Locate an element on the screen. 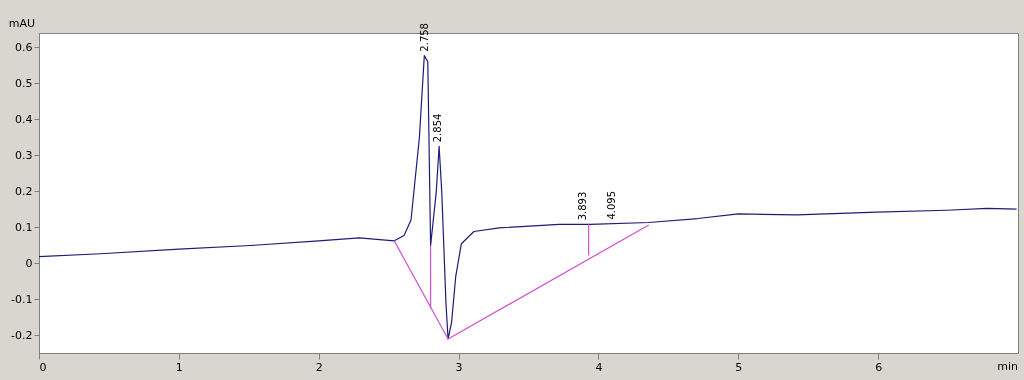  x-tick-label: 5 is located at coordinates (739, 367).